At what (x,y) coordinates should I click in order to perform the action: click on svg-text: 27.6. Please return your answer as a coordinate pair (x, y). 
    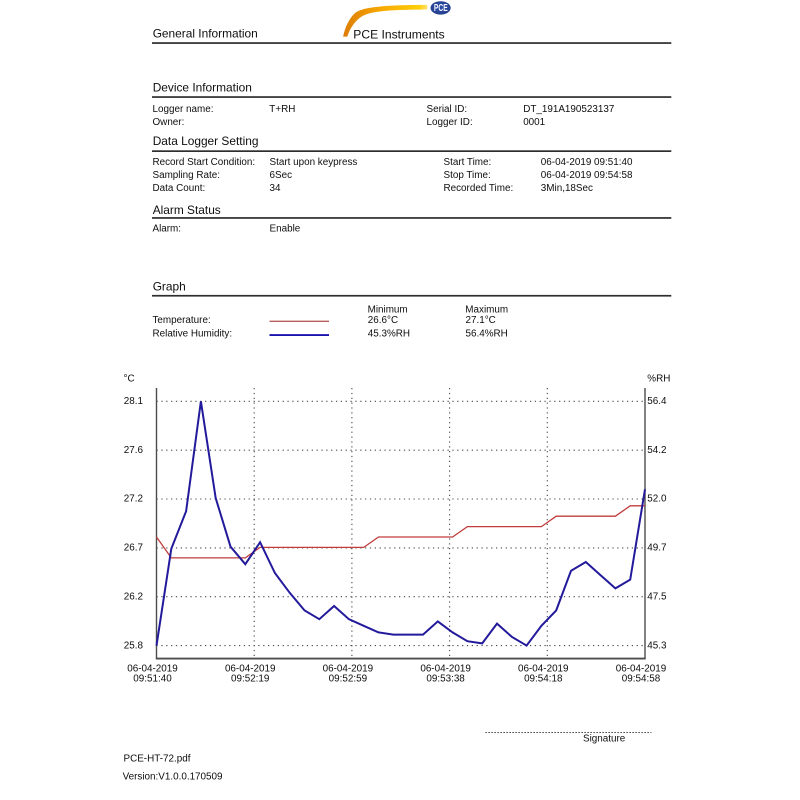
    Looking at the image, I should click on (134, 450).